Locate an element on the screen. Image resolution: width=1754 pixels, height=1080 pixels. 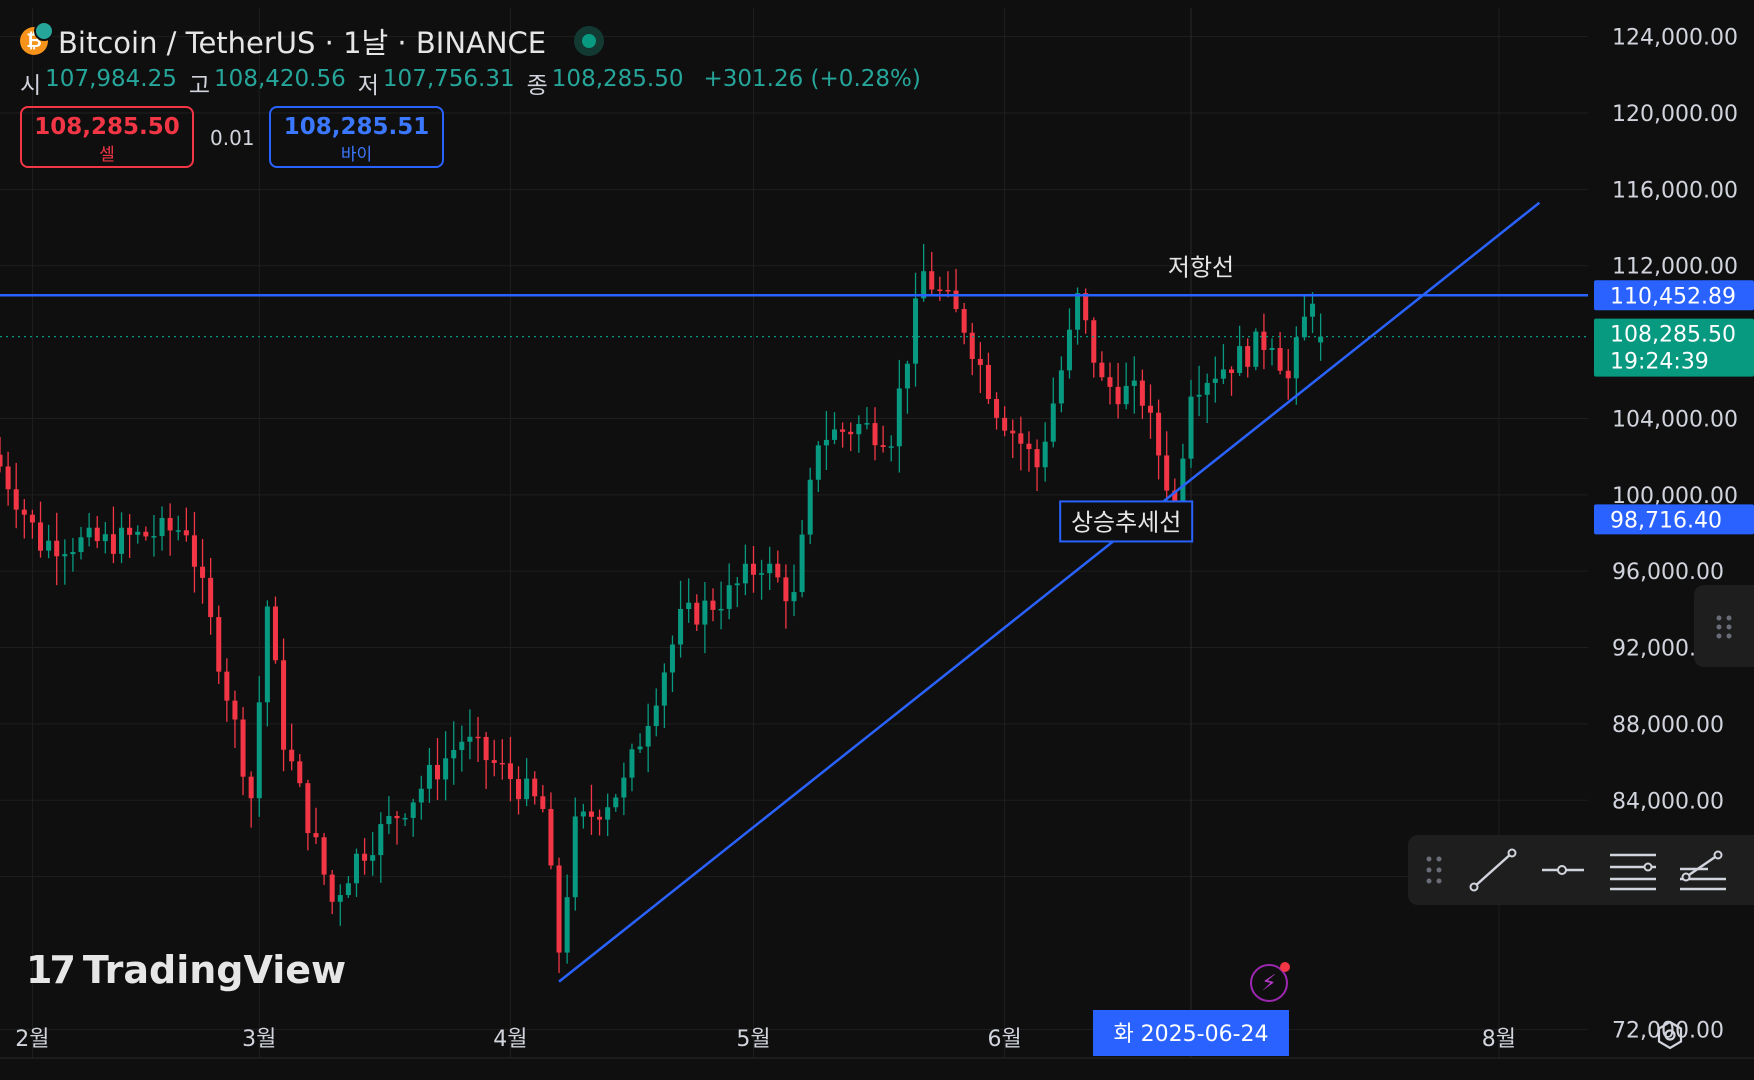
crosshair-date-tag is located at coordinates (1191, 1033).